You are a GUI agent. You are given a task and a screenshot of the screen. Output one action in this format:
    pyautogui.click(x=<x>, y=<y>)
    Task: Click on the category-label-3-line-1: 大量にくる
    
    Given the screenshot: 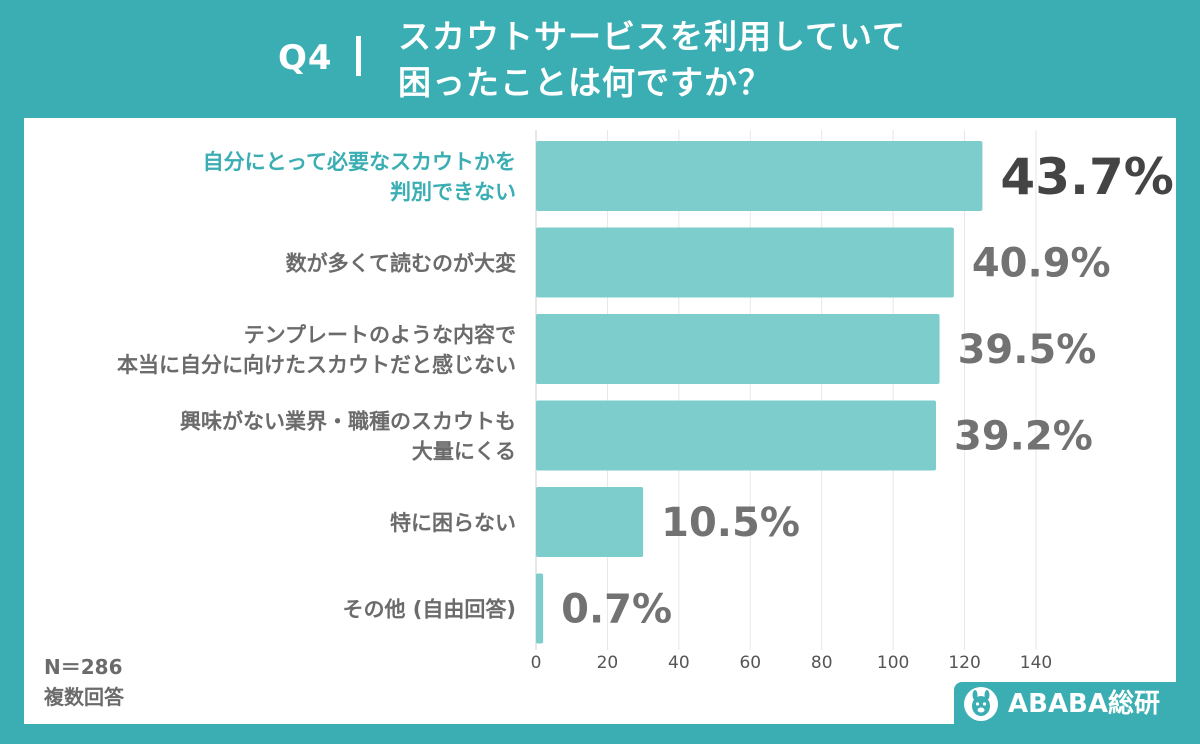 What is the action you would take?
    pyautogui.click(x=464, y=452)
    